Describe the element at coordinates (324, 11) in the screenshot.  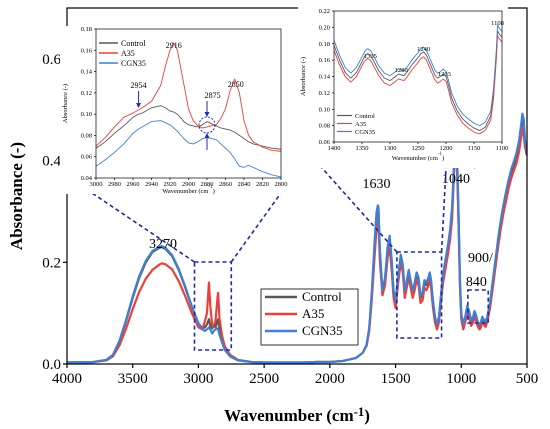
I see `inset2-y-tick-label: 0.22` at that location.